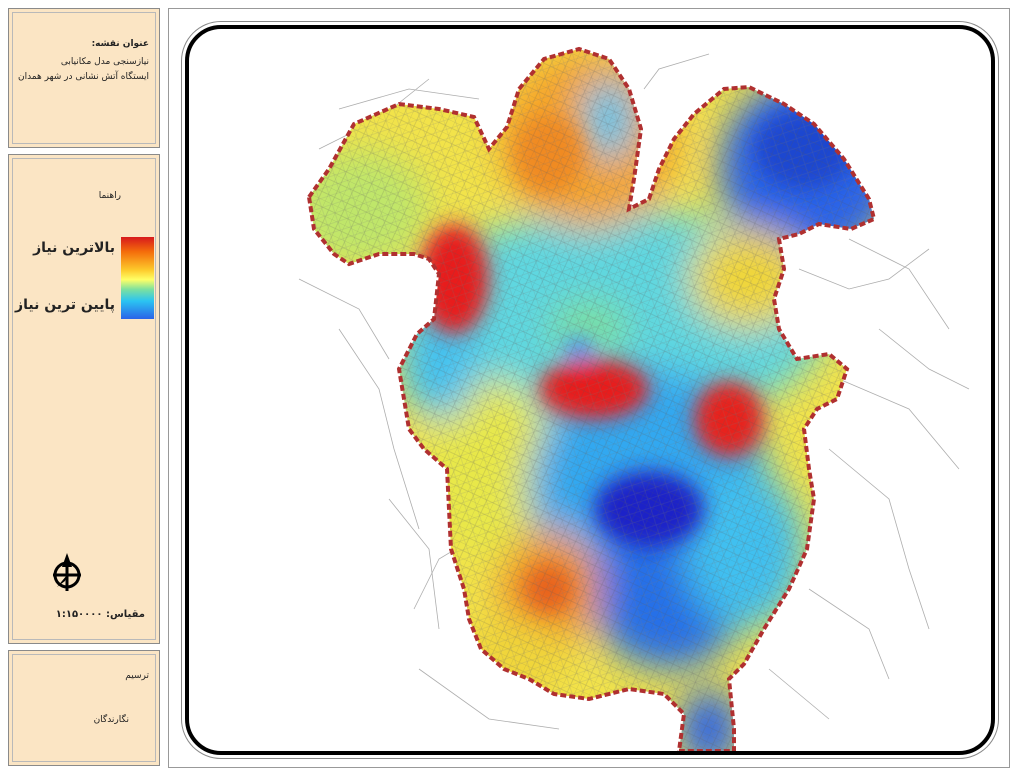 The height and width of the screenshot is (774, 1010). I want to click on map-title-label: عنوان نقشه:, so click(120, 44).